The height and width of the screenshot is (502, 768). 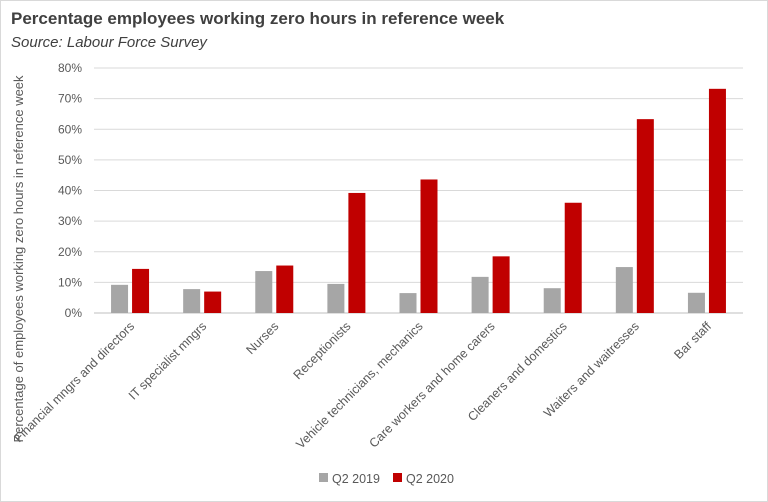 I want to click on x-tick-label: Care workers and home carers, so click(x=431, y=384).